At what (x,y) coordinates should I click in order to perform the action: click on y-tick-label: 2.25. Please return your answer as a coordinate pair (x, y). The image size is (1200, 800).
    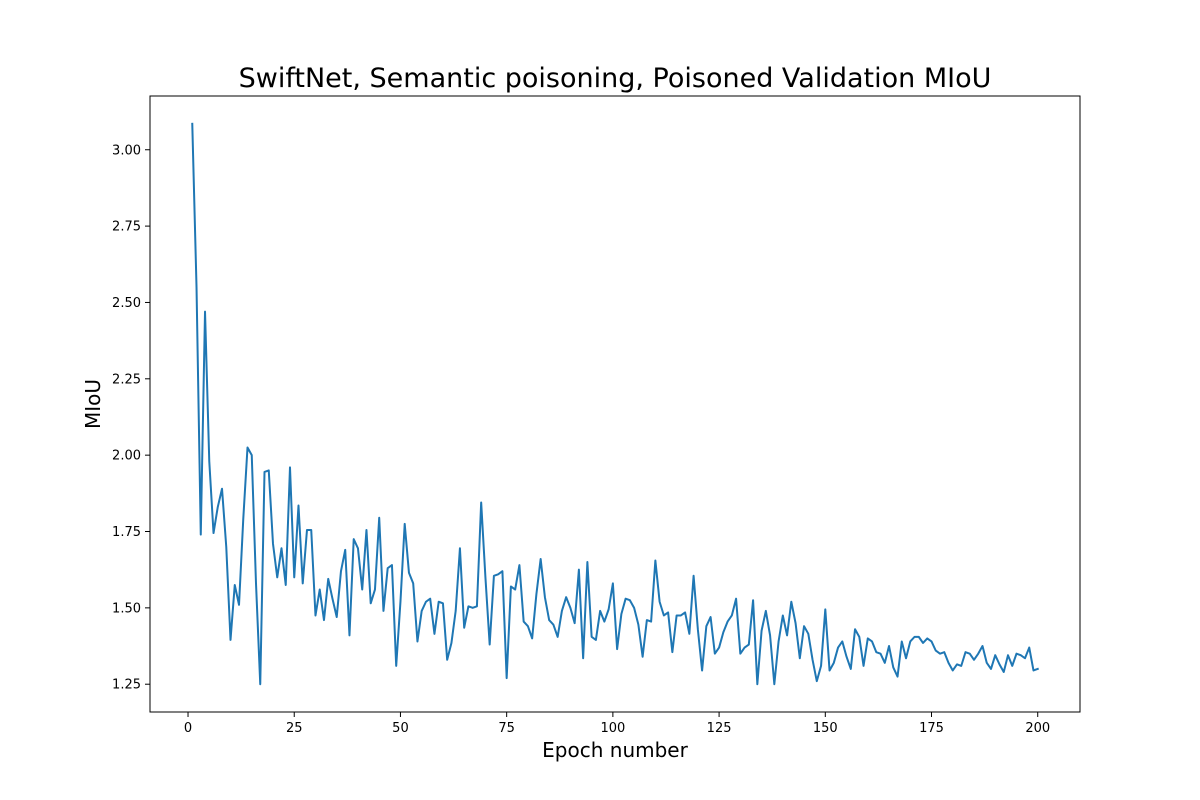
    Looking at the image, I should click on (126, 379).